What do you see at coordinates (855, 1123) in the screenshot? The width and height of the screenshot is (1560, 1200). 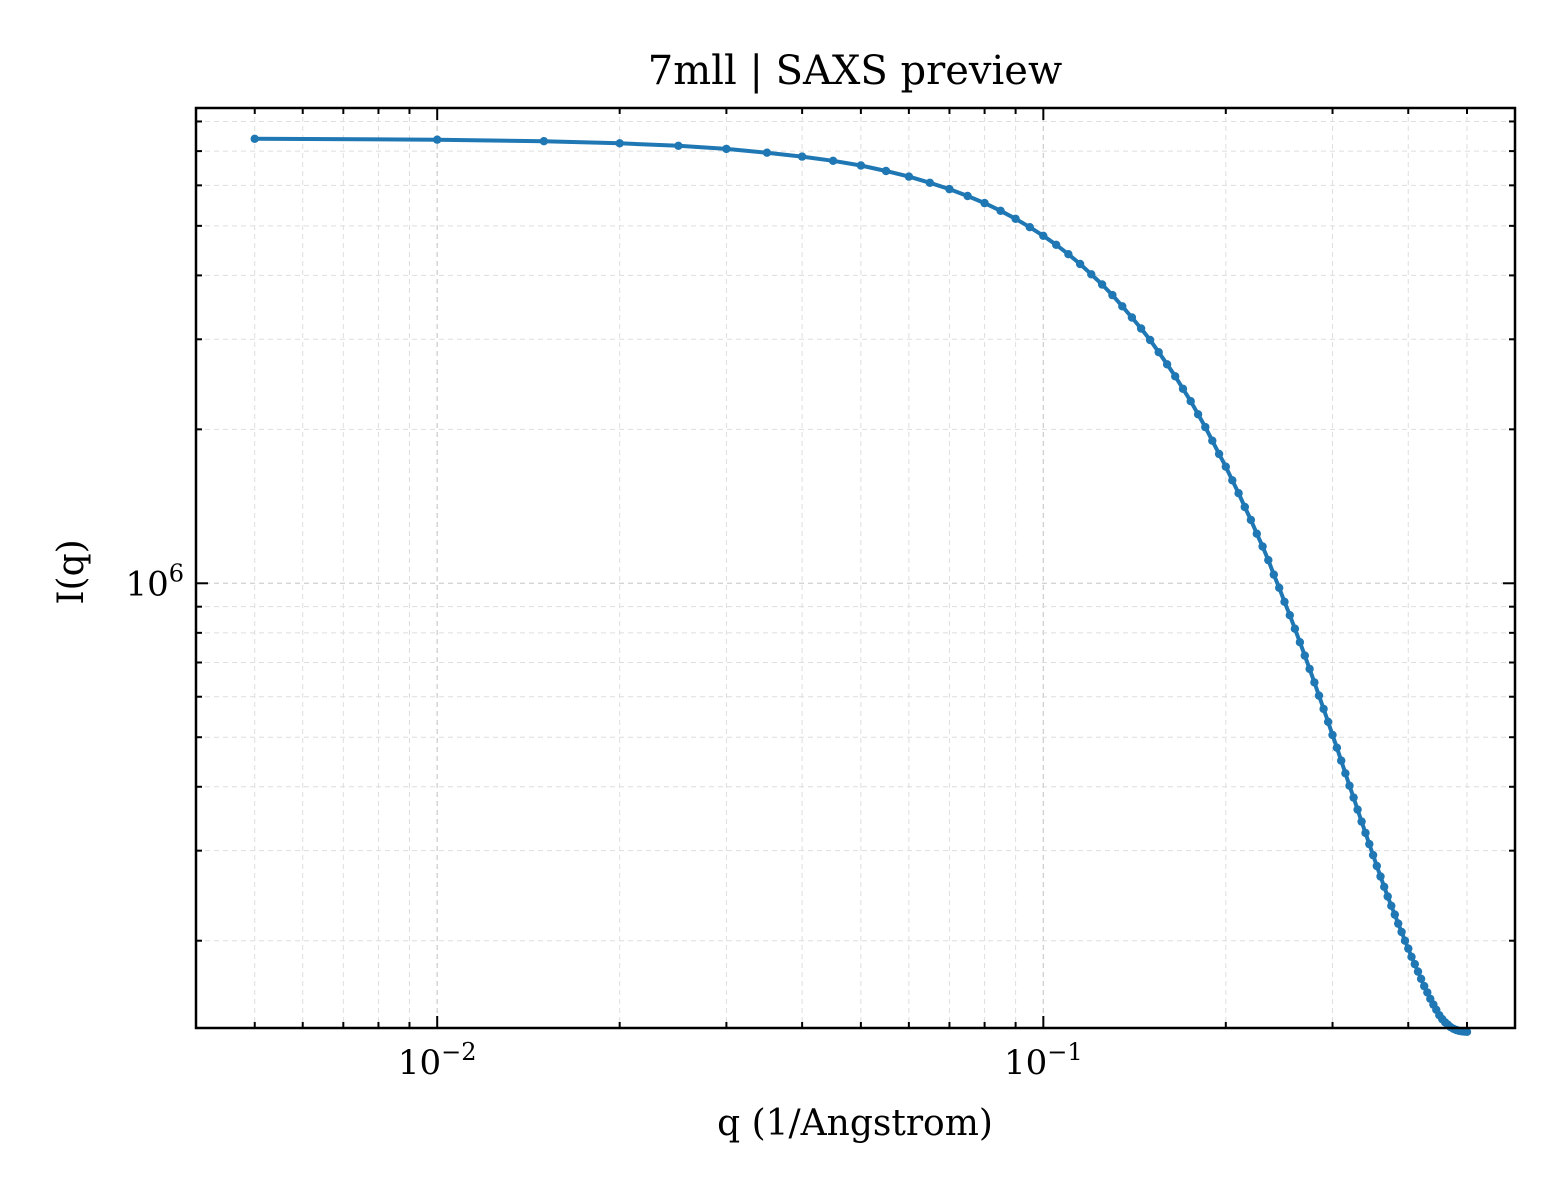 I see `x-axis-label: q (1/Angstrom)` at bounding box center [855, 1123].